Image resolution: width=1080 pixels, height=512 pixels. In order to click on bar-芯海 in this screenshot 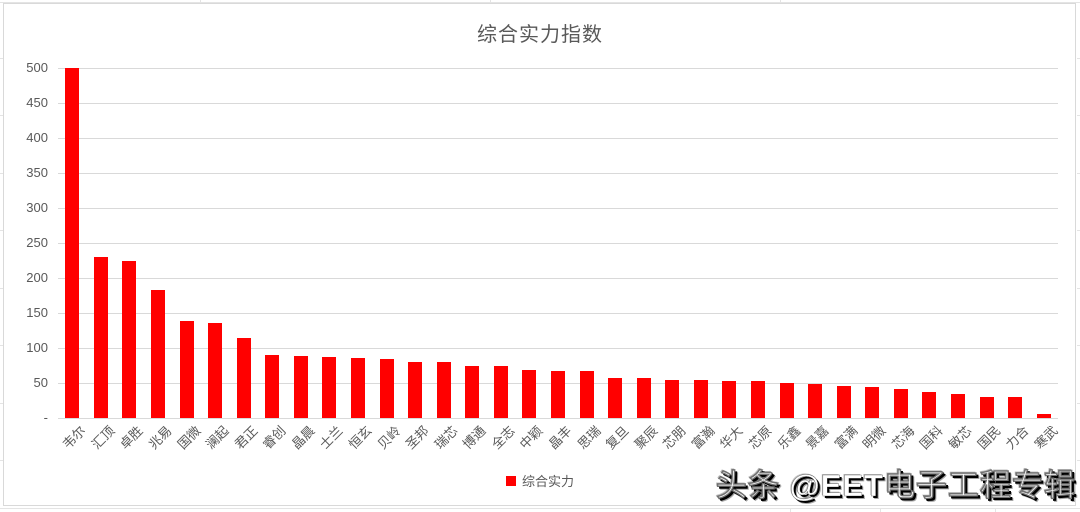, I will do `click(900, 403)`.